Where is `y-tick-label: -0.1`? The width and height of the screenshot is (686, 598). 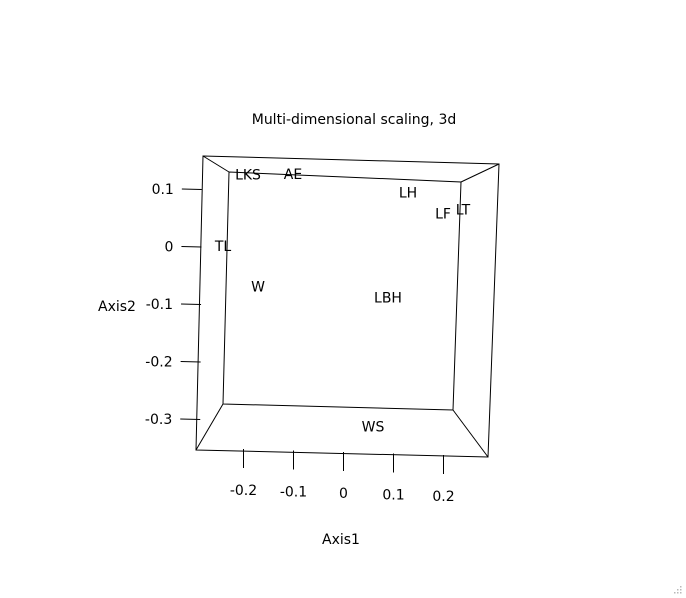 y-tick-label: -0.1 is located at coordinates (159, 305).